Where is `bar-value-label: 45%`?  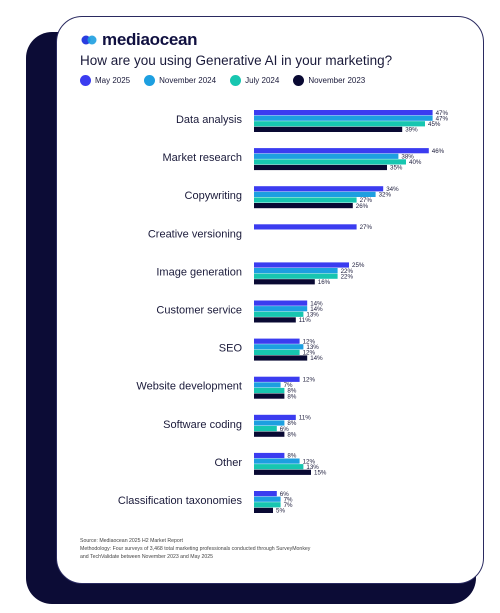
bar-value-label: 45% is located at coordinates (434, 124).